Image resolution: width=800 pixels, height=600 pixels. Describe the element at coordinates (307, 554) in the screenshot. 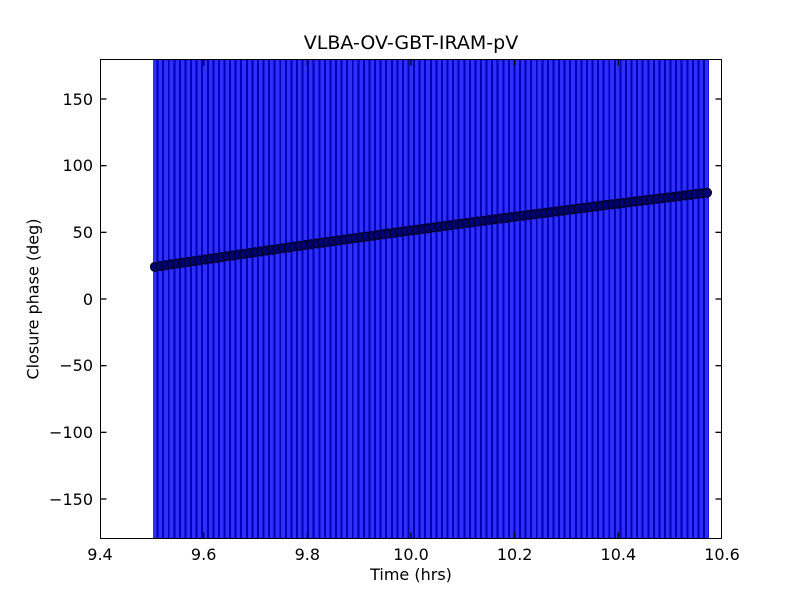

I see `x-tick-label: 9.8` at that location.